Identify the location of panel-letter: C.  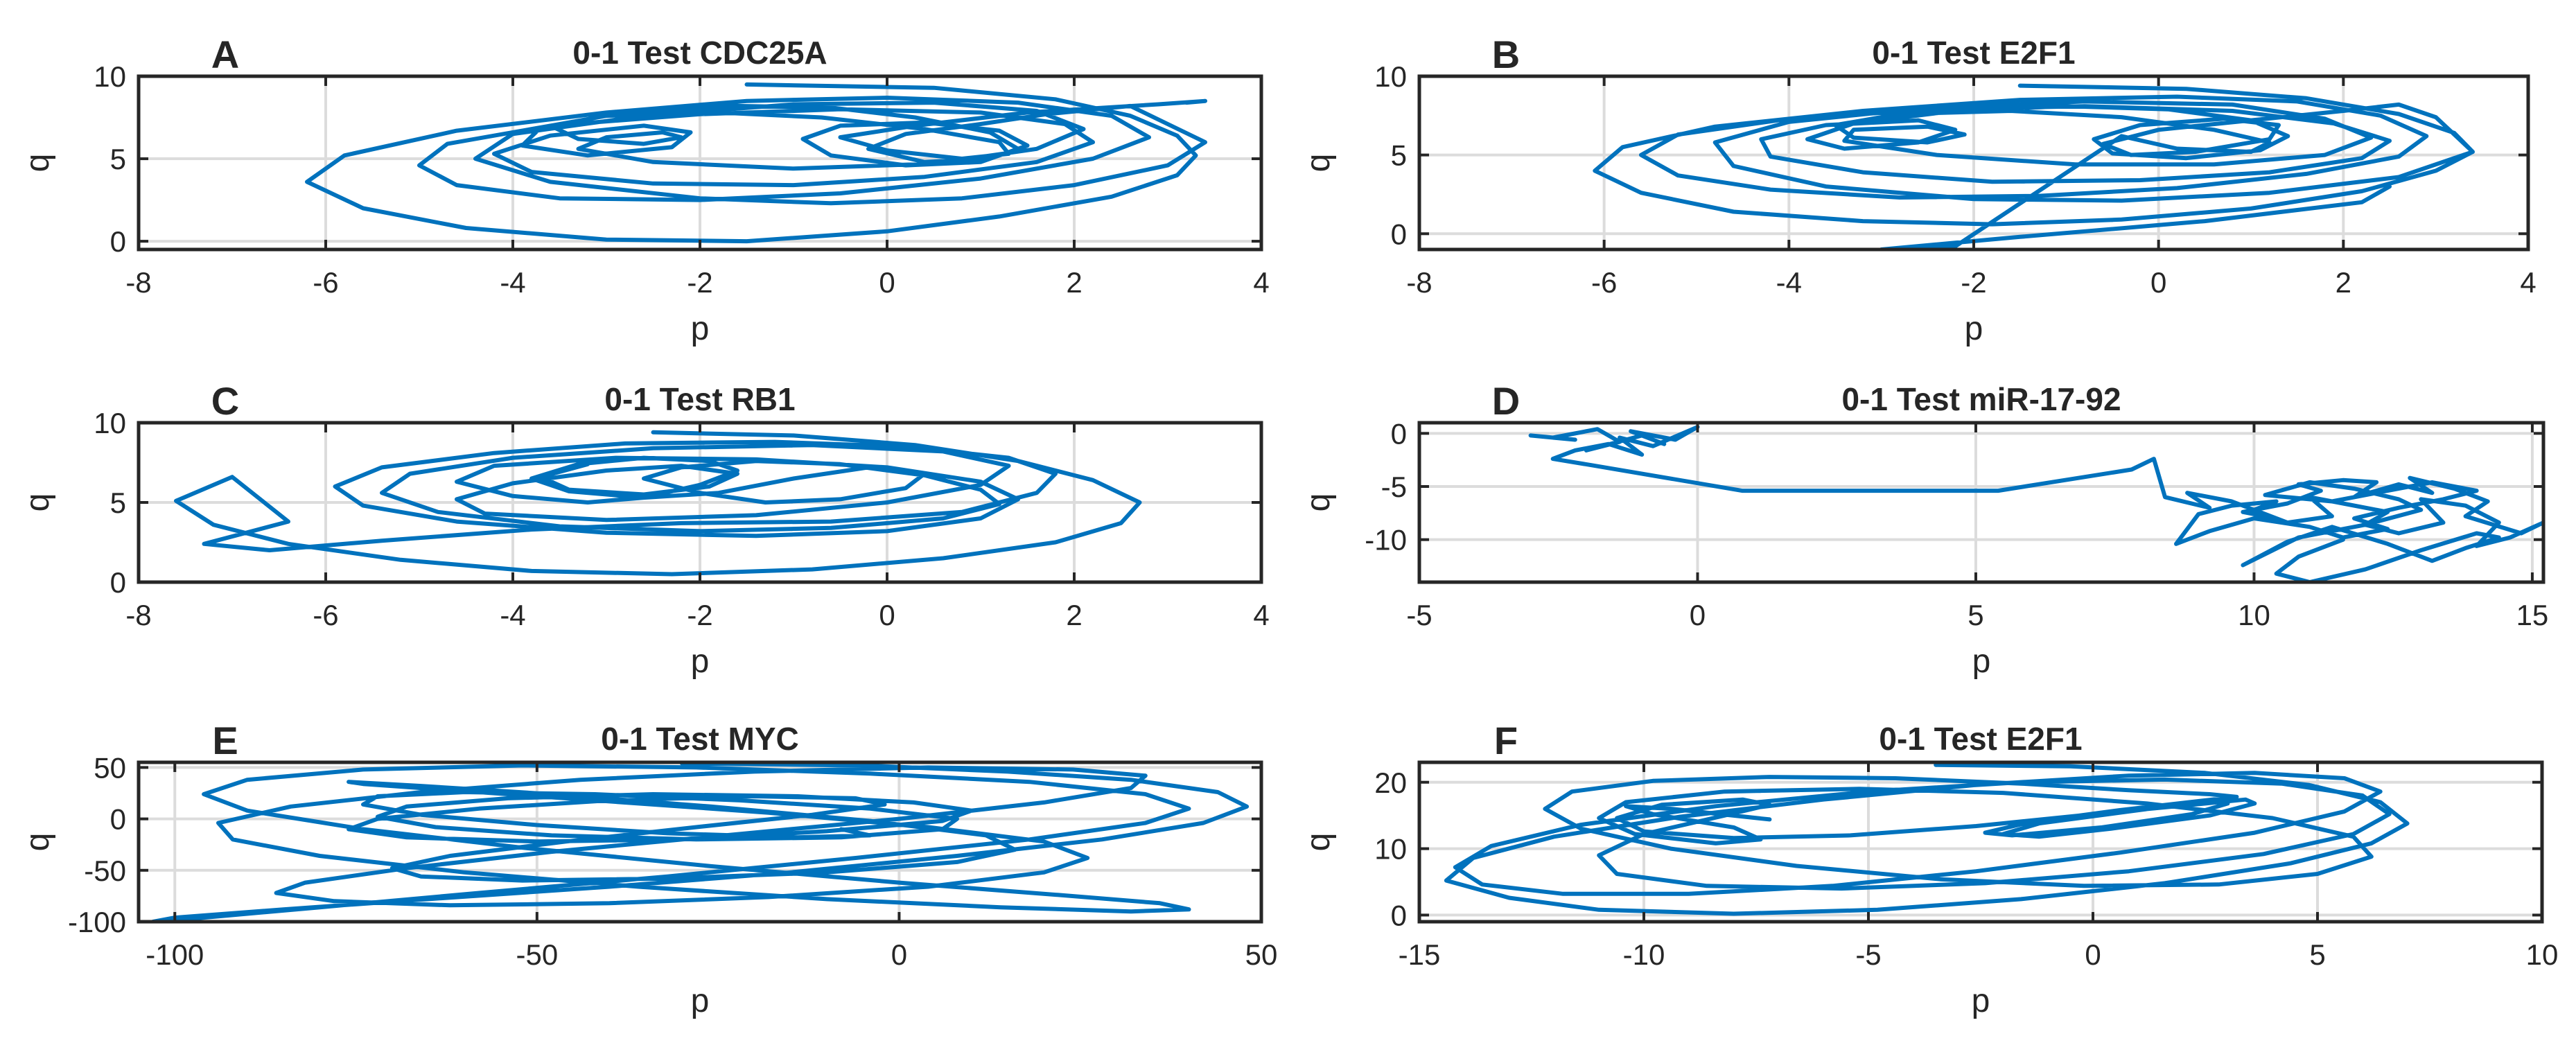
(225, 401).